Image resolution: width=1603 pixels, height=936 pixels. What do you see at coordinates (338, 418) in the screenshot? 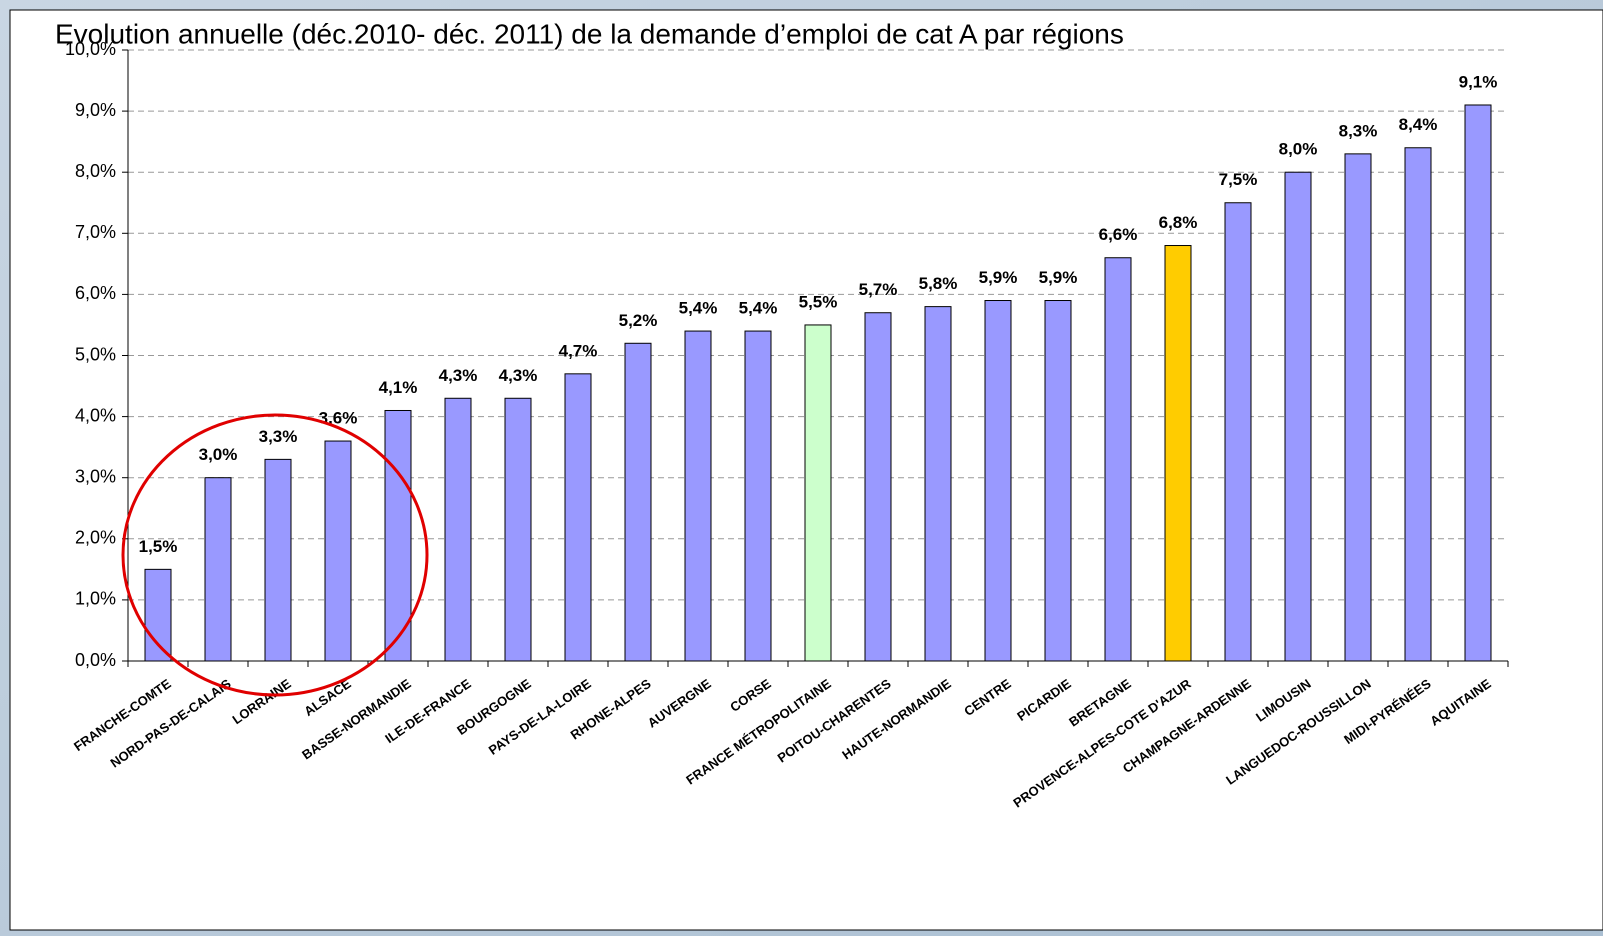
I see `data-label: 3,6%` at bounding box center [338, 418].